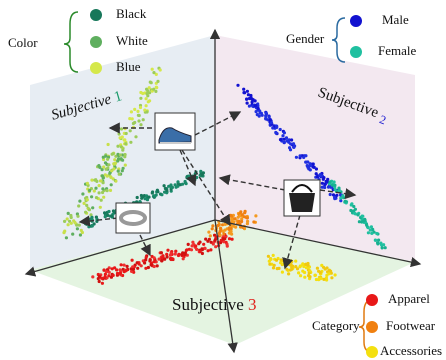 The height and width of the screenshot is (360, 446). I want to click on color-legend: Color Black White Blue, so click(78, 40).